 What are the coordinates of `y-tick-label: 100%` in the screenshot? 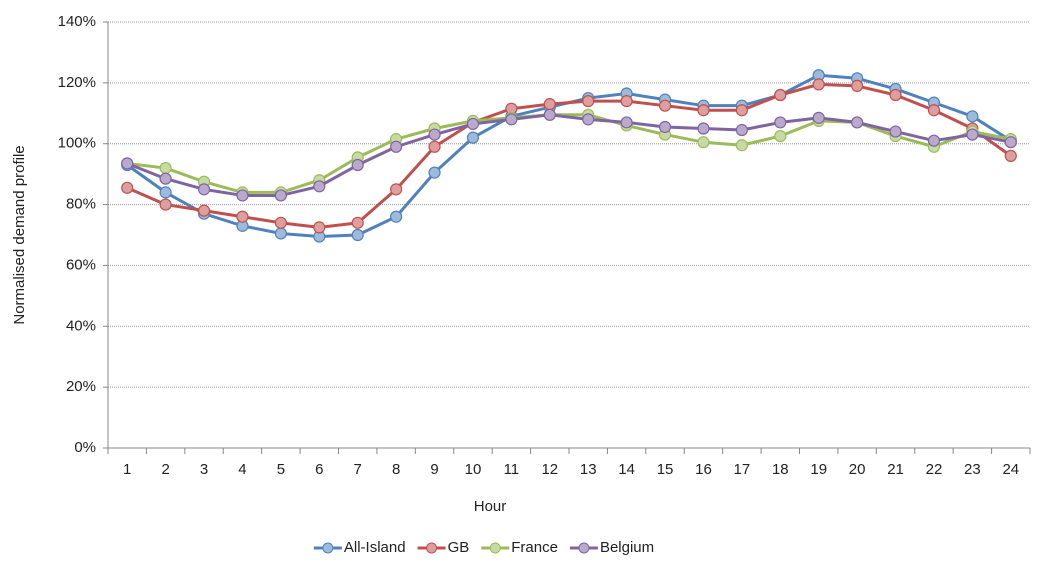 It's located at (77, 143).